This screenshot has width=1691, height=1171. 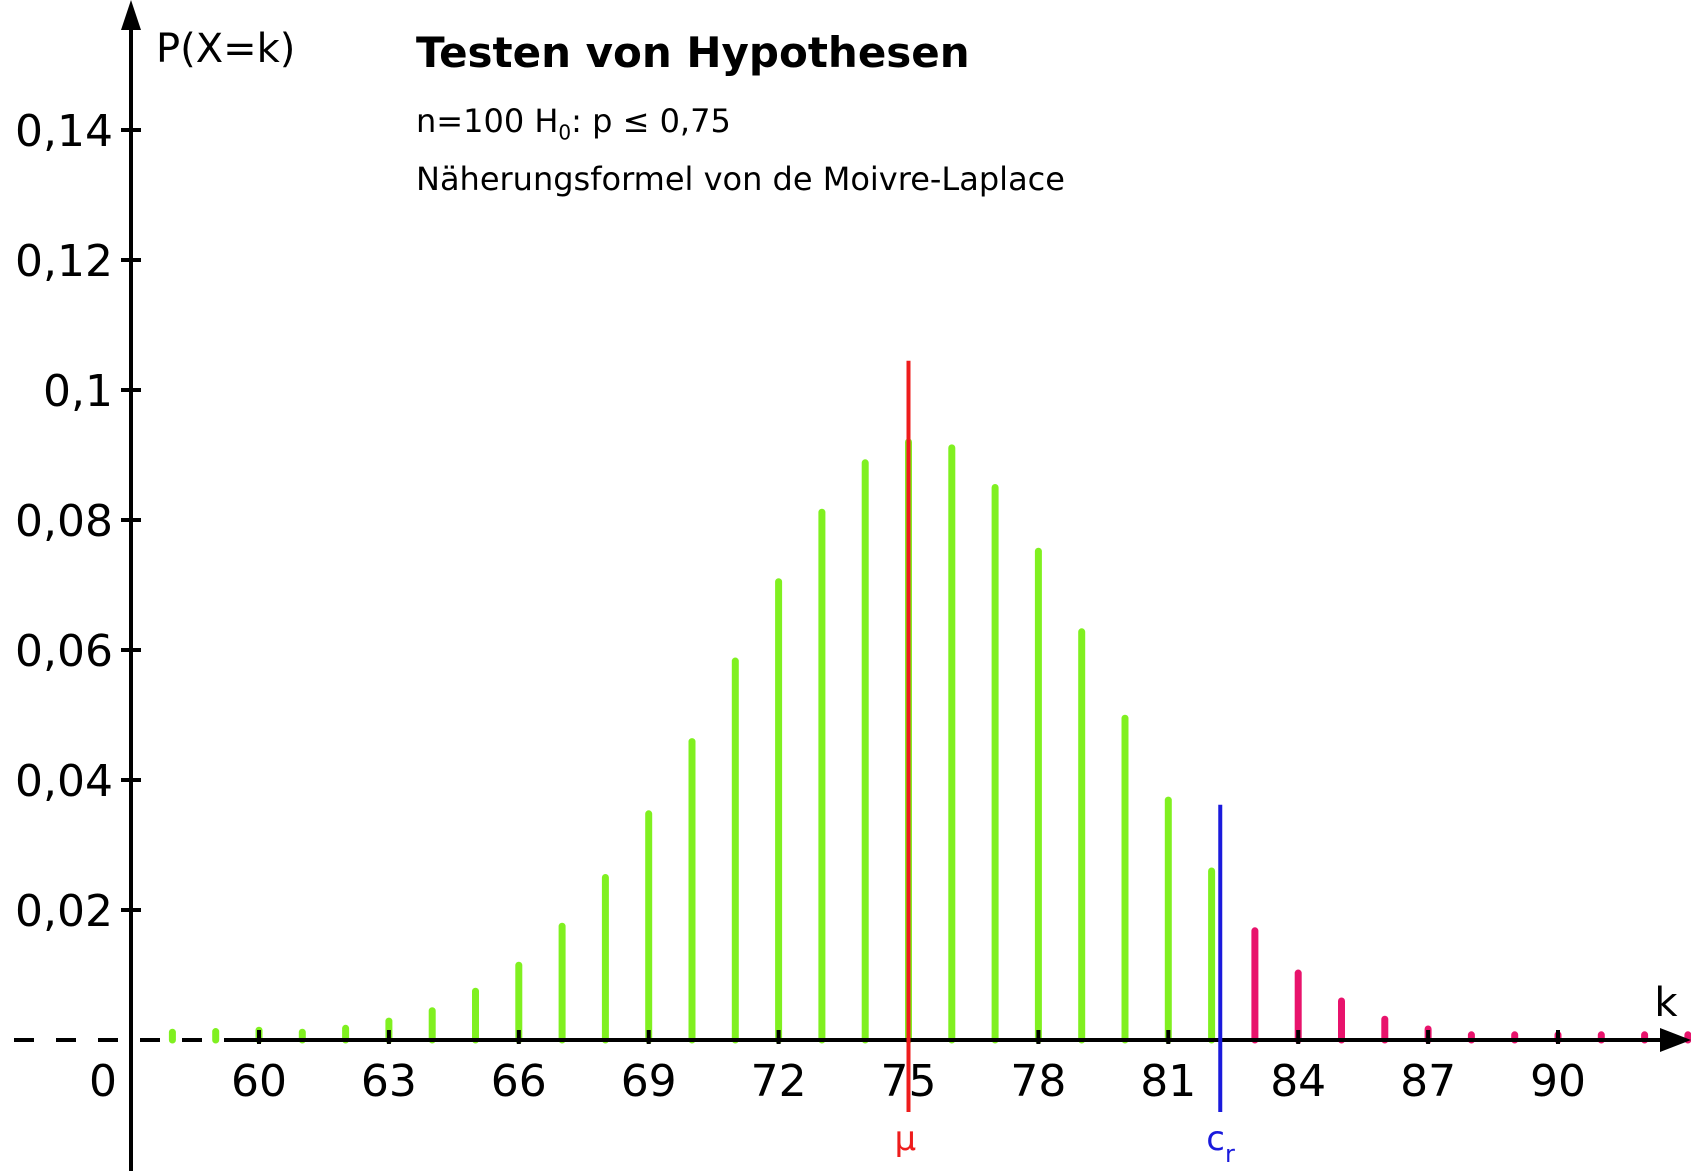 I want to click on x-tick-label: 63, so click(x=389, y=1081).